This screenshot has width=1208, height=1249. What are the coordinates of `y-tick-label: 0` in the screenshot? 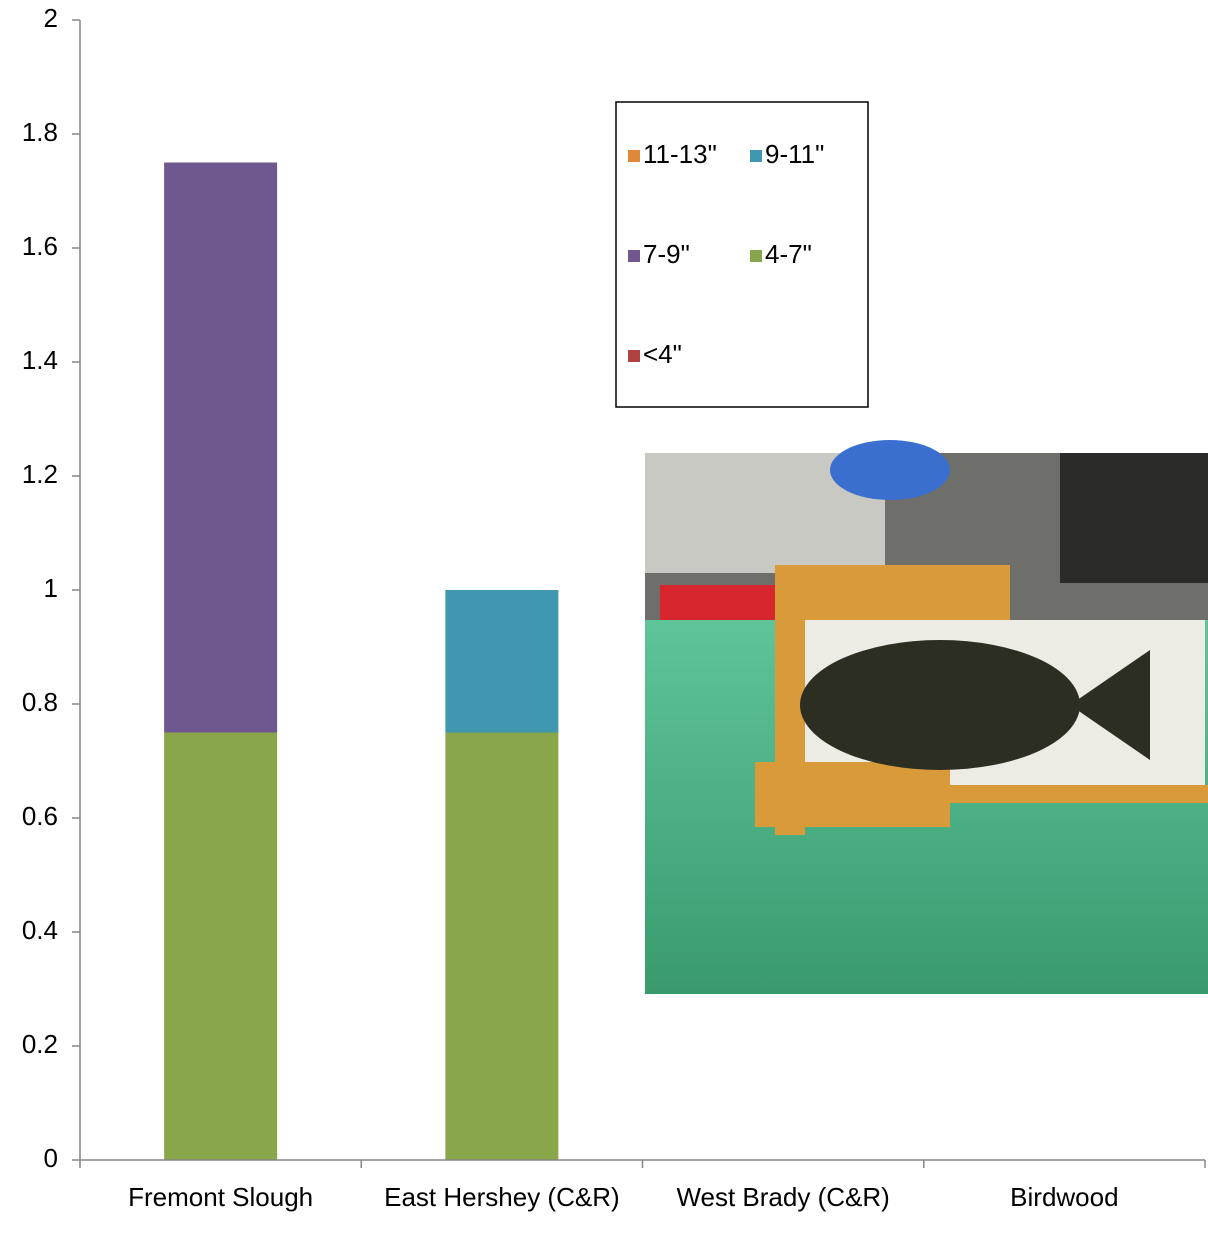 It's located at (51, 1158).